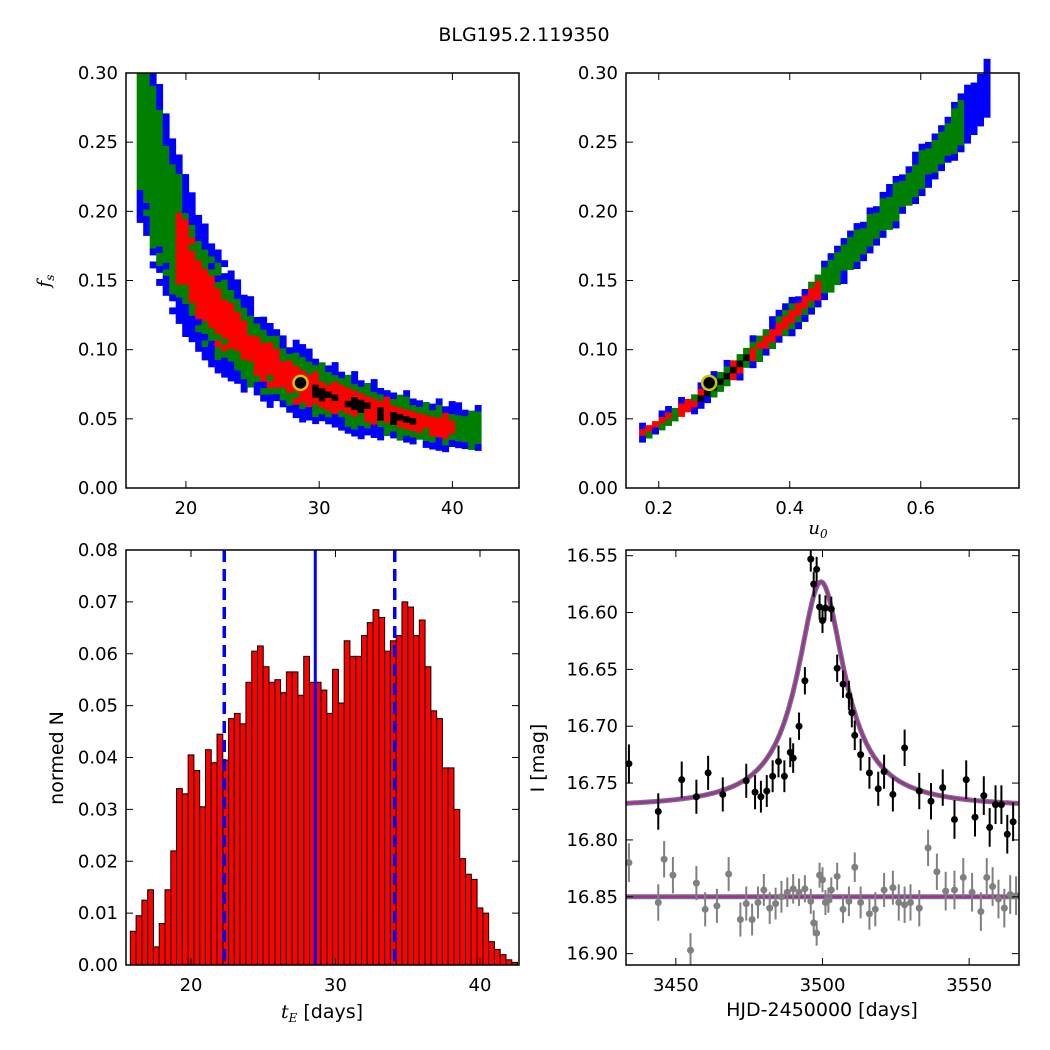  What do you see at coordinates (523, 35) in the screenshot?
I see `figure-title: BLG195.2.119350` at bounding box center [523, 35].